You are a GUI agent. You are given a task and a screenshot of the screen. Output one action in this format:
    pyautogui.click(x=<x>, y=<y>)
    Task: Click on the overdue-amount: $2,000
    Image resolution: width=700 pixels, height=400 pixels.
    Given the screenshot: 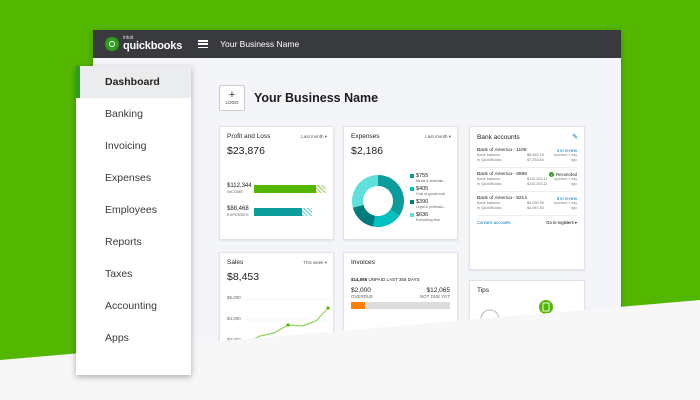 What is the action you would take?
    pyautogui.click(x=361, y=290)
    